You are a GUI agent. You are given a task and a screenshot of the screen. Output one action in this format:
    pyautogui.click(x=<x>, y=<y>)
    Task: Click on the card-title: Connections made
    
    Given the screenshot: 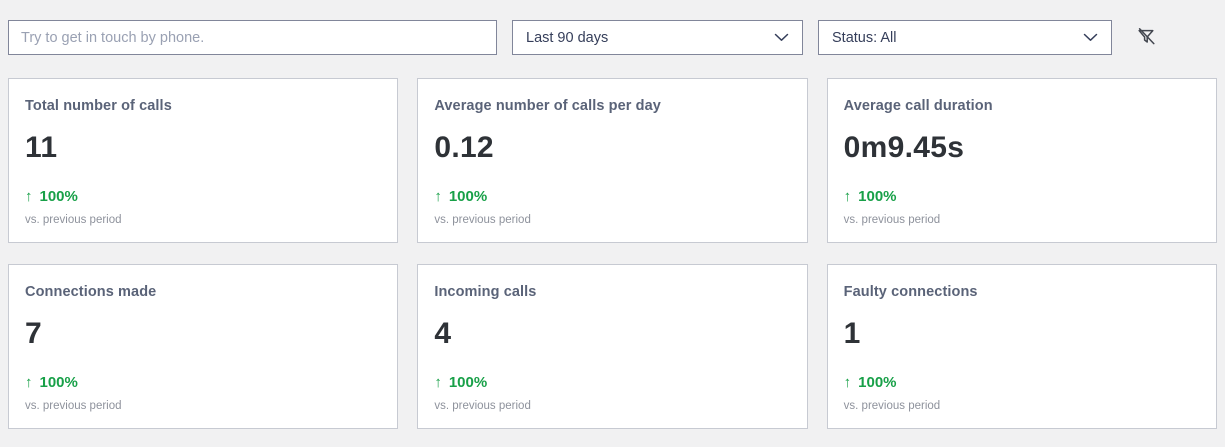 What is the action you would take?
    pyautogui.click(x=91, y=292)
    